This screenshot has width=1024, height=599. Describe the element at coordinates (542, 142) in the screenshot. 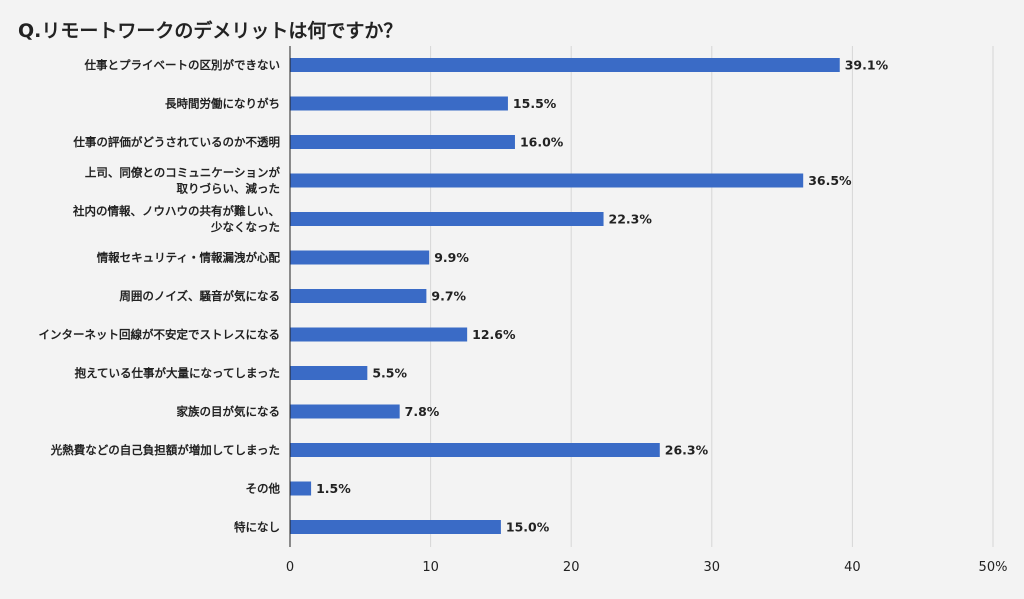

I see `value-label: 16.0%` at that location.